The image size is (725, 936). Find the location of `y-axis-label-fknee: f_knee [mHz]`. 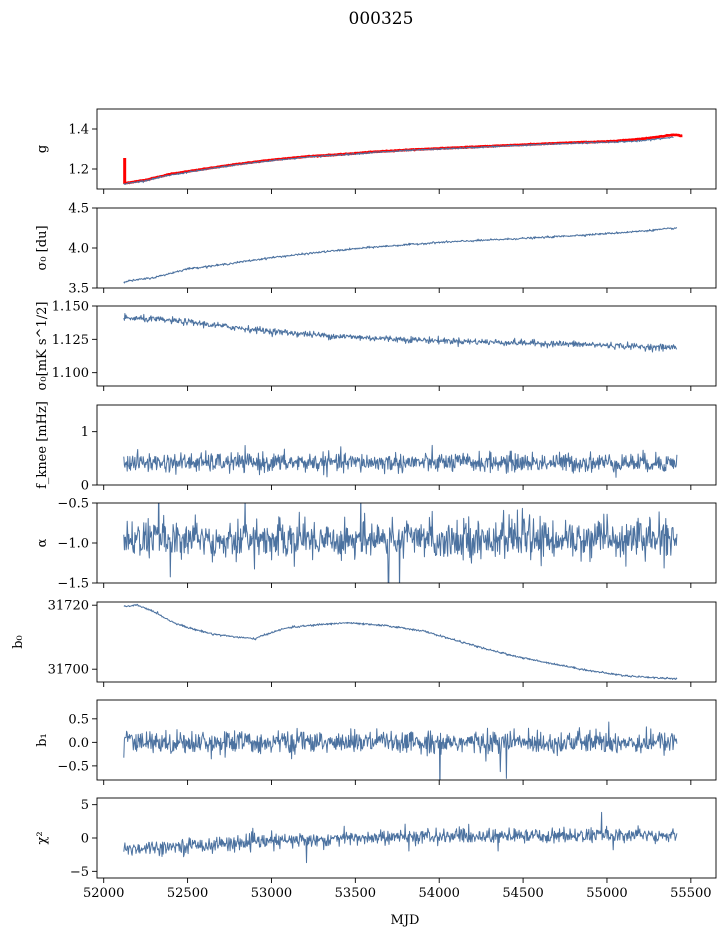

y-axis-label-fknee: f_knee [mHz] is located at coordinates (42, 445).